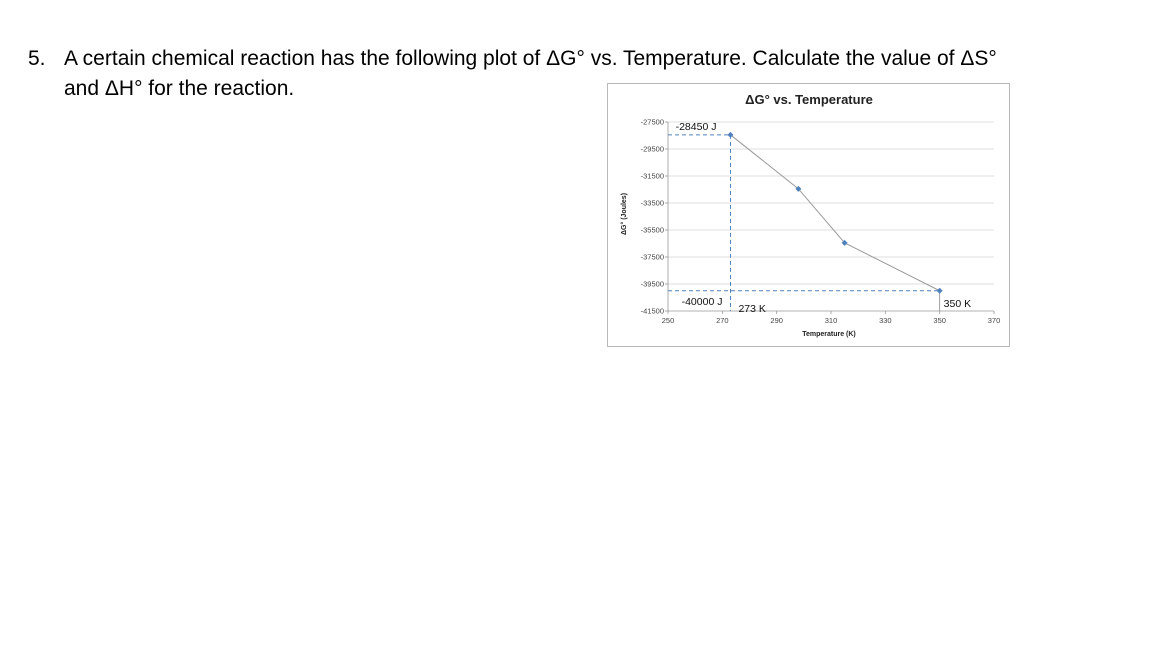 This screenshot has width=1152, height=648. What do you see at coordinates (696, 127) in the screenshot?
I see `annotation-start-value: -28450 J` at bounding box center [696, 127].